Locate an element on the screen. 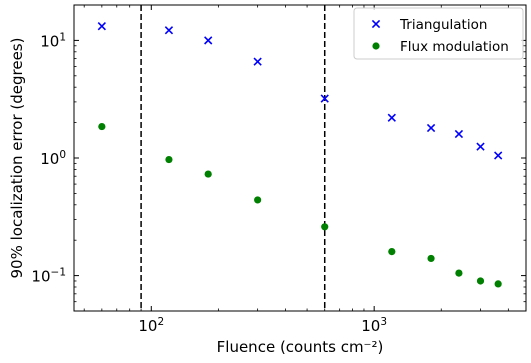 This screenshot has width=531, height=363. x-tick-label: 102 is located at coordinates (151, 325).